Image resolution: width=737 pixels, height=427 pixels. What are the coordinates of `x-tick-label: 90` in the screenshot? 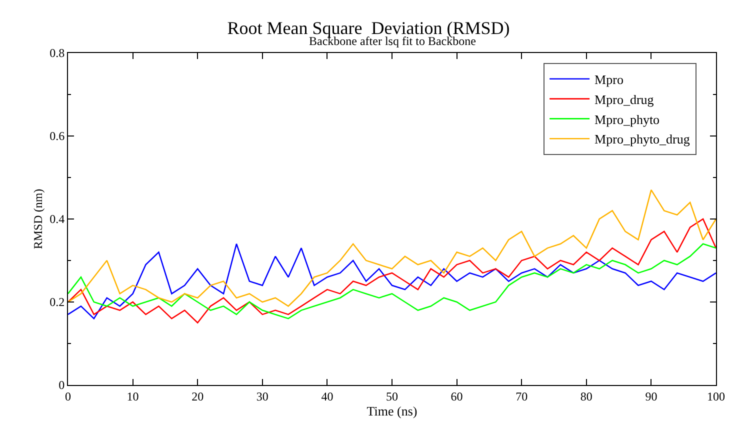 It's located at (651, 396).